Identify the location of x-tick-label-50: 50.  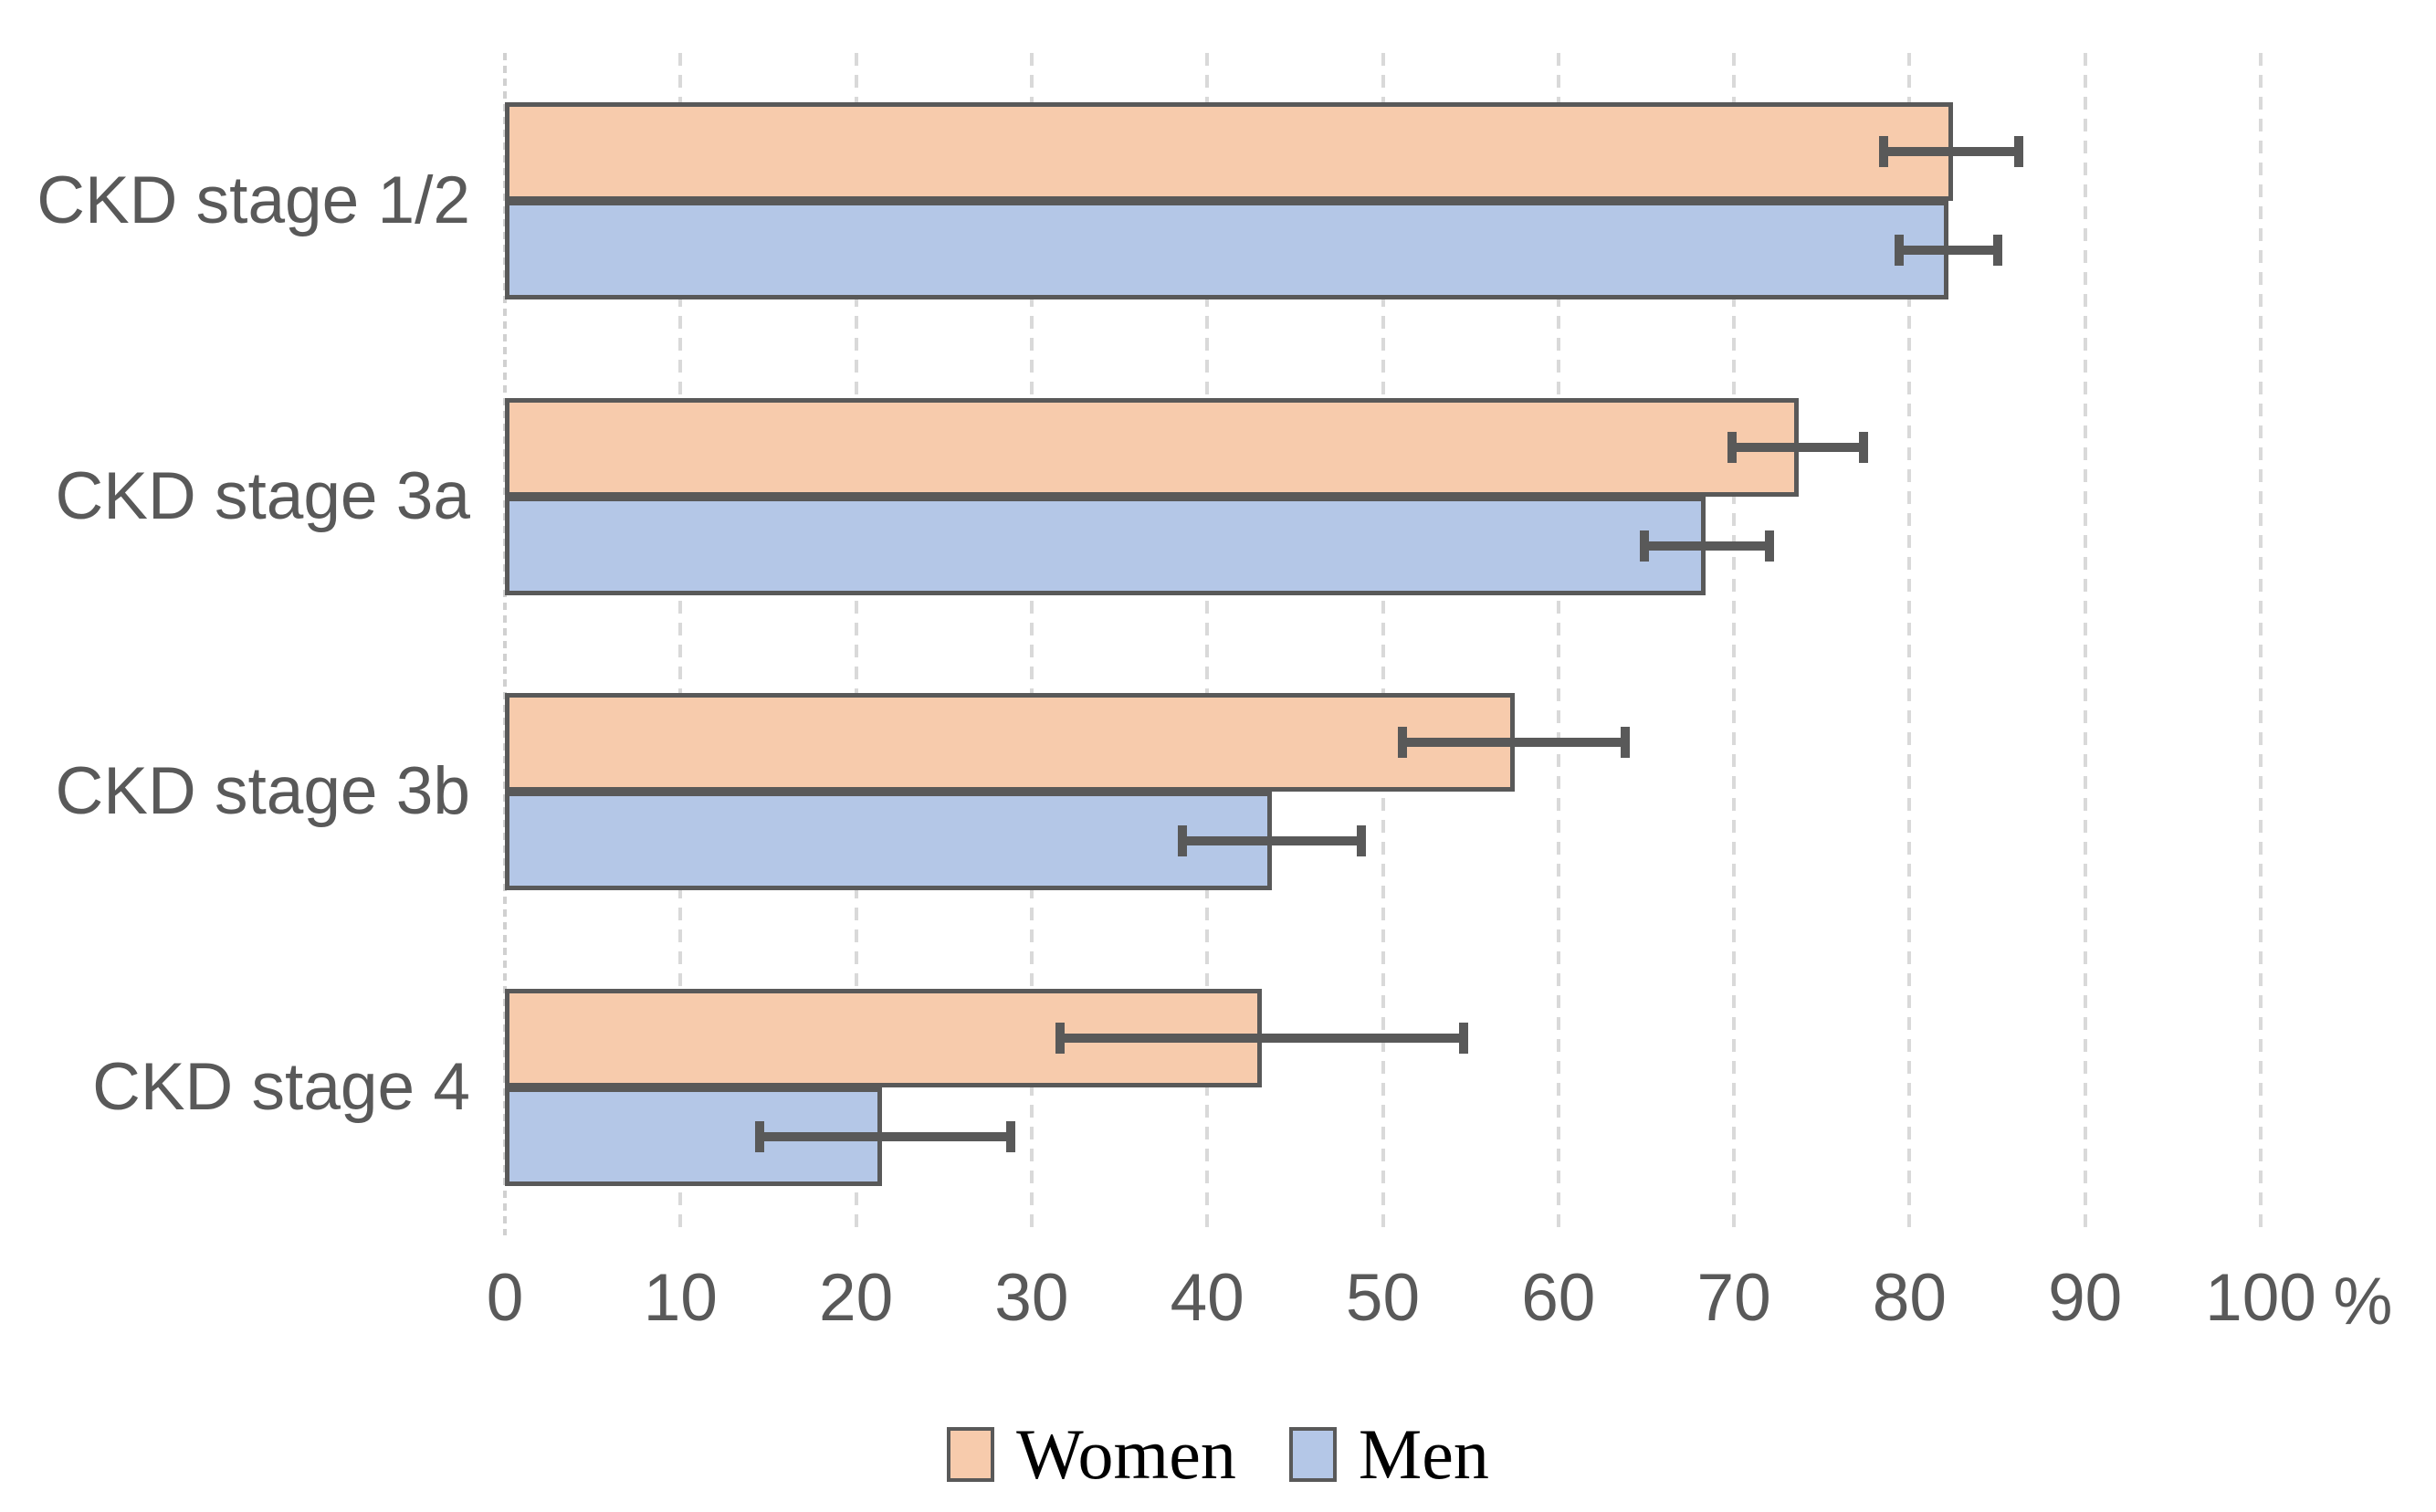
(1383, 1298).